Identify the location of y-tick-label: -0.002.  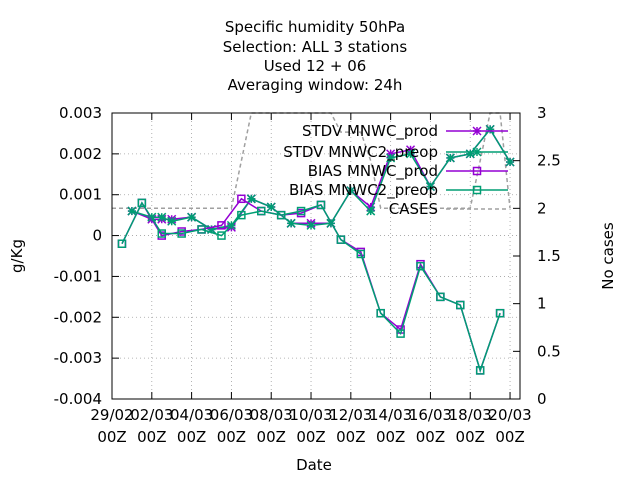
(78, 317).